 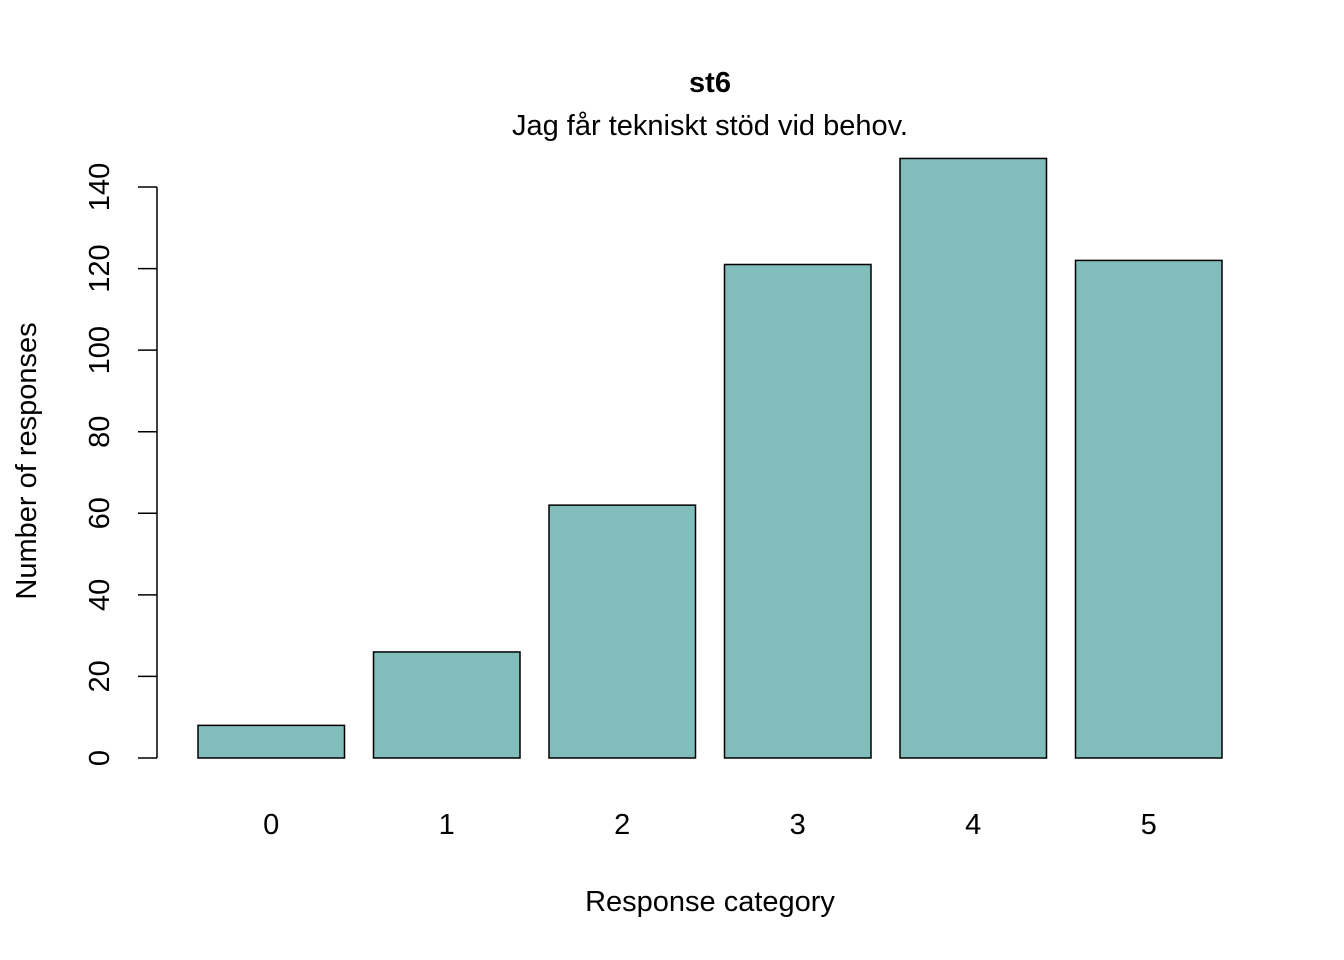 I want to click on x-tick-label: 4, so click(x=973, y=825).